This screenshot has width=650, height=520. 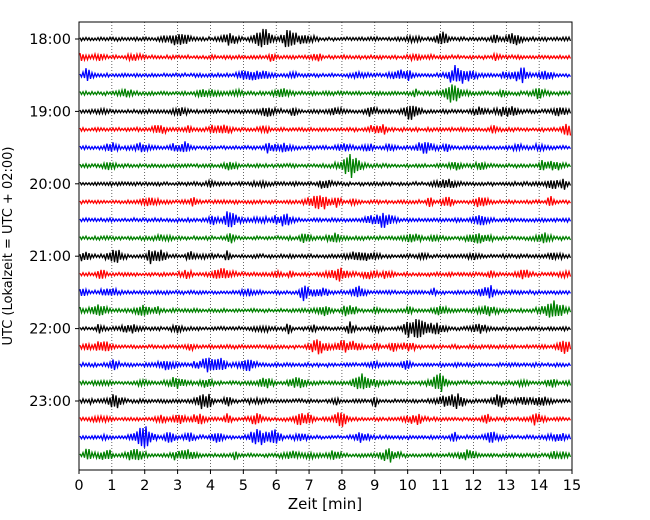 What do you see at coordinates (54, 221) in the screenshot?
I see `y-axis-ticks: 18:00 19:00 20:00 21:00 22:00 23:00` at bounding box center [54, 221].